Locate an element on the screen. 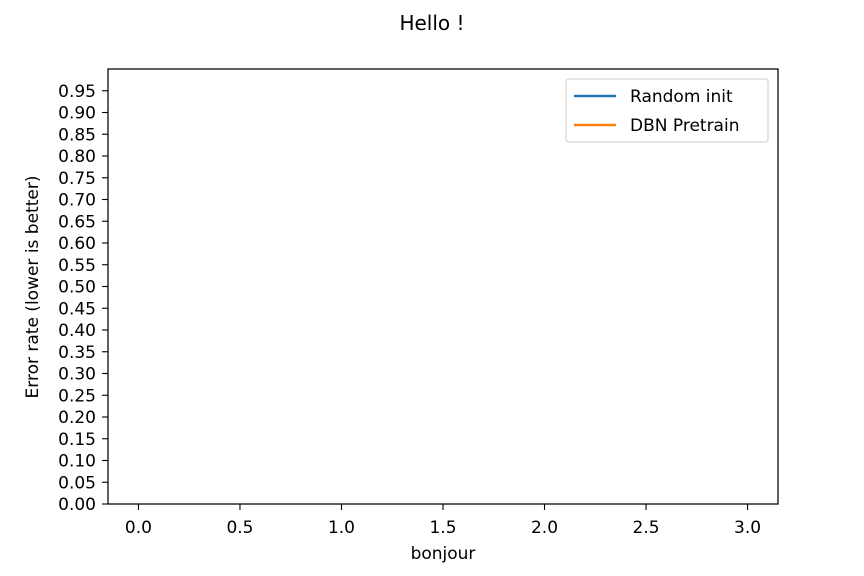 This screenshot has height=576, width=864. legend: Random init DBN Pretrain is located at coordinates (667, 110).